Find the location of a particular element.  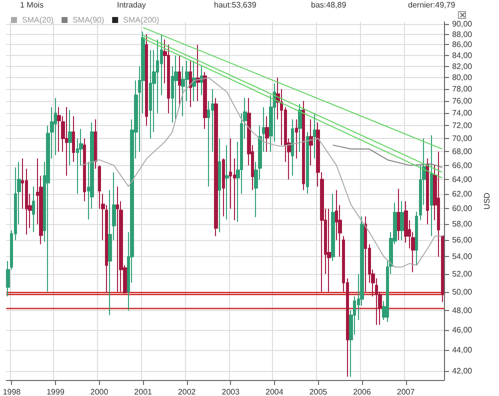

y-tick-label: 90,00 is located at coordinates (462, 24).